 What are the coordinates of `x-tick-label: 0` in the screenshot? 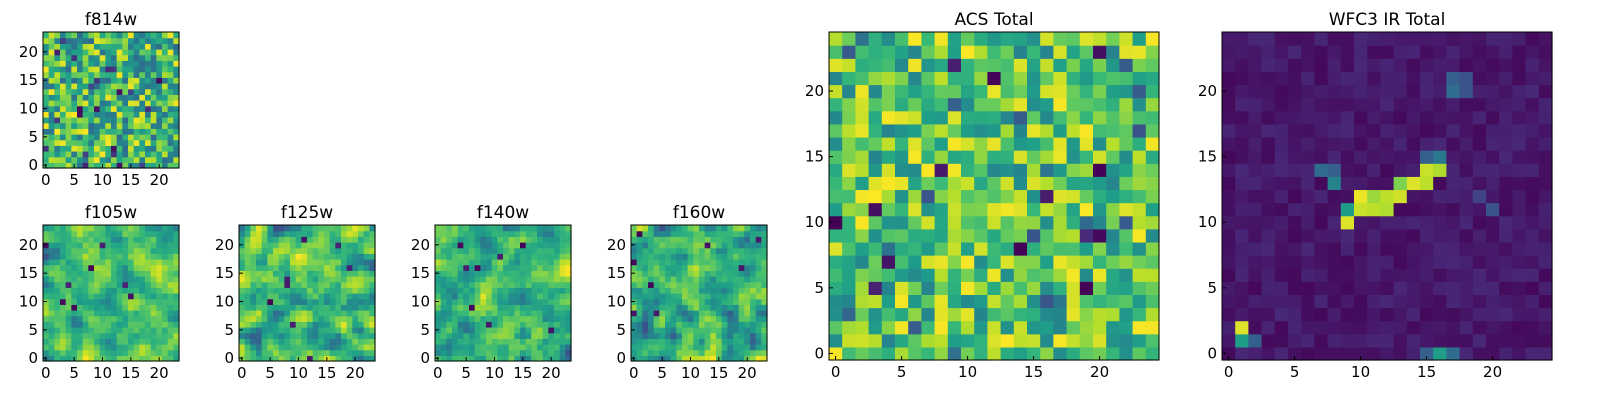 It's located at (242, 373).